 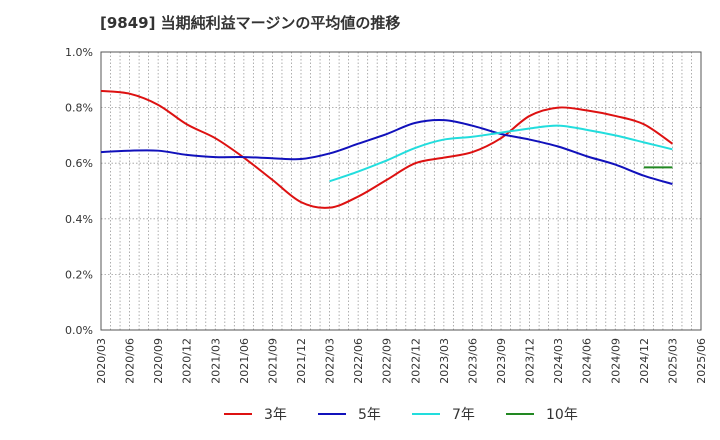 I want to click on y-tick-label: 0.4%, so click(x=79, y=219).